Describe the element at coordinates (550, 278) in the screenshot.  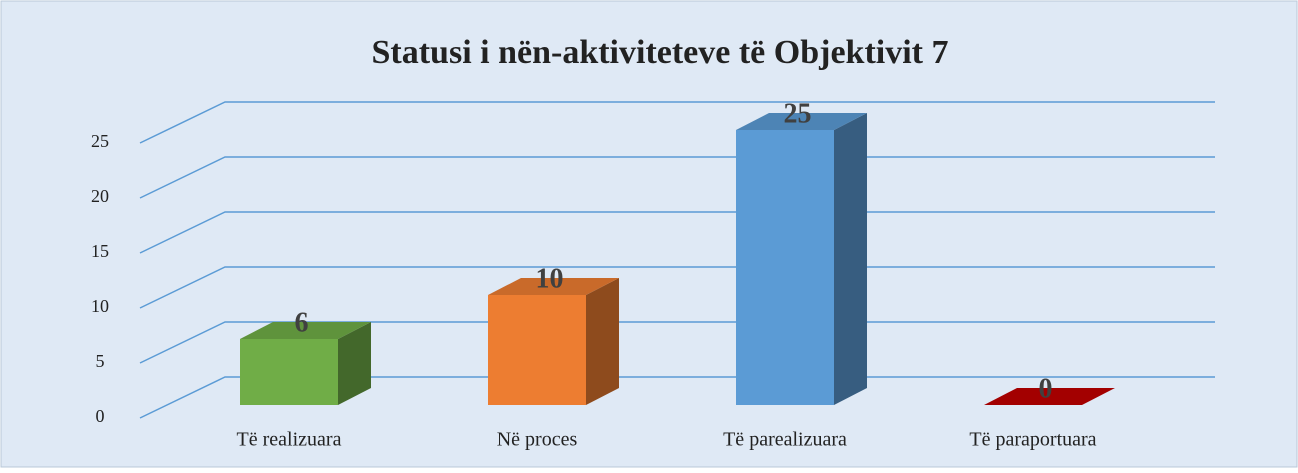
I see `value-label: 10` at that location.